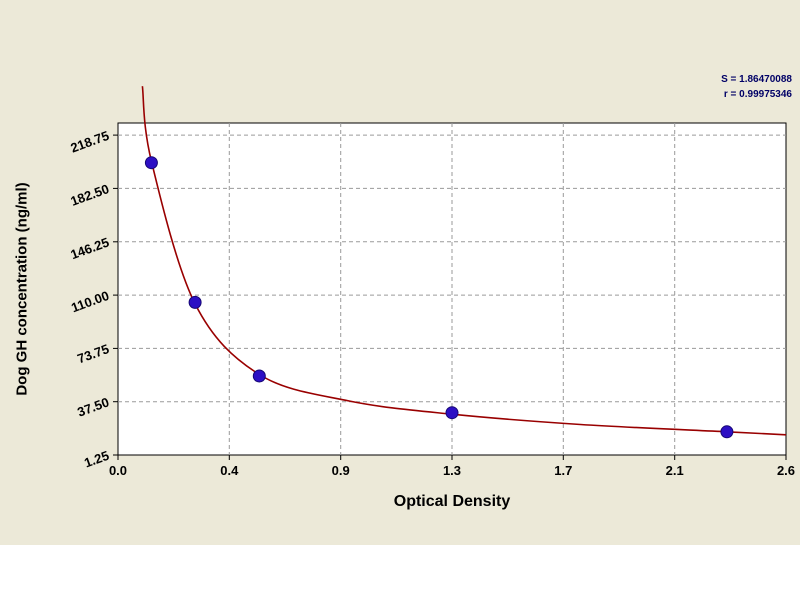 The width and height of the screenshot is (800, 600). What do you see at coordinates (786, 470) in the screenshot?
I see `x-tick-label: 2.6` at bounding box center [786, 470].